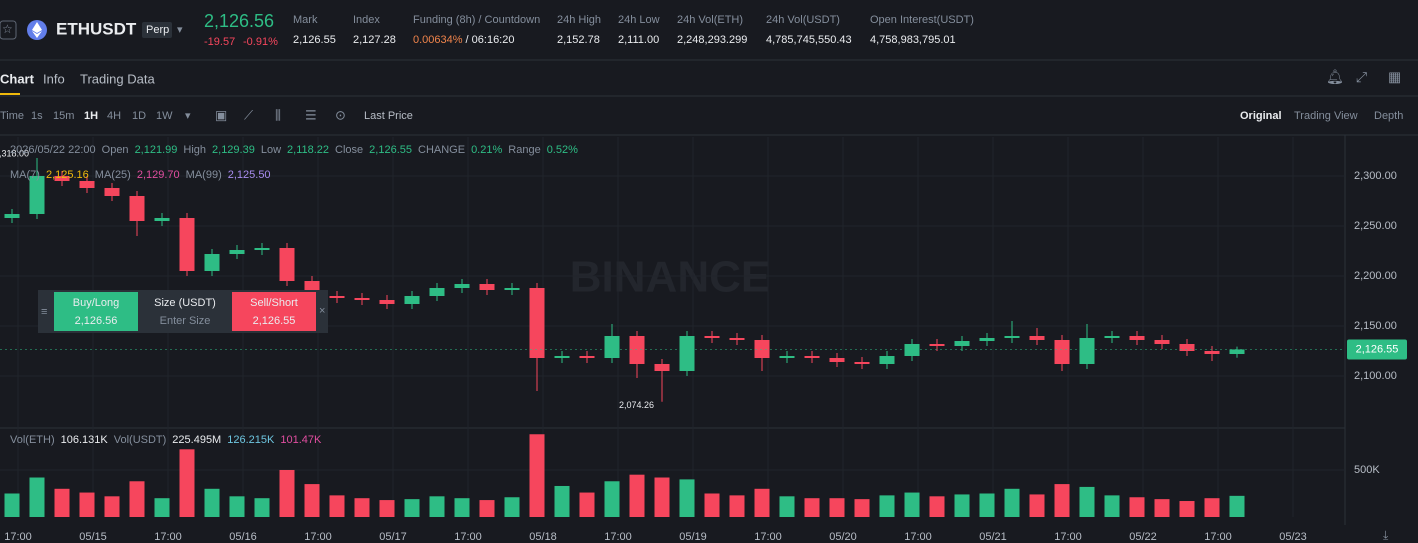 The width and height of the screenshot is (1418, 543). Describe the element at coordinates (490, 40) in the screenshot. I see `countdown: / 06:16:20` at that location.